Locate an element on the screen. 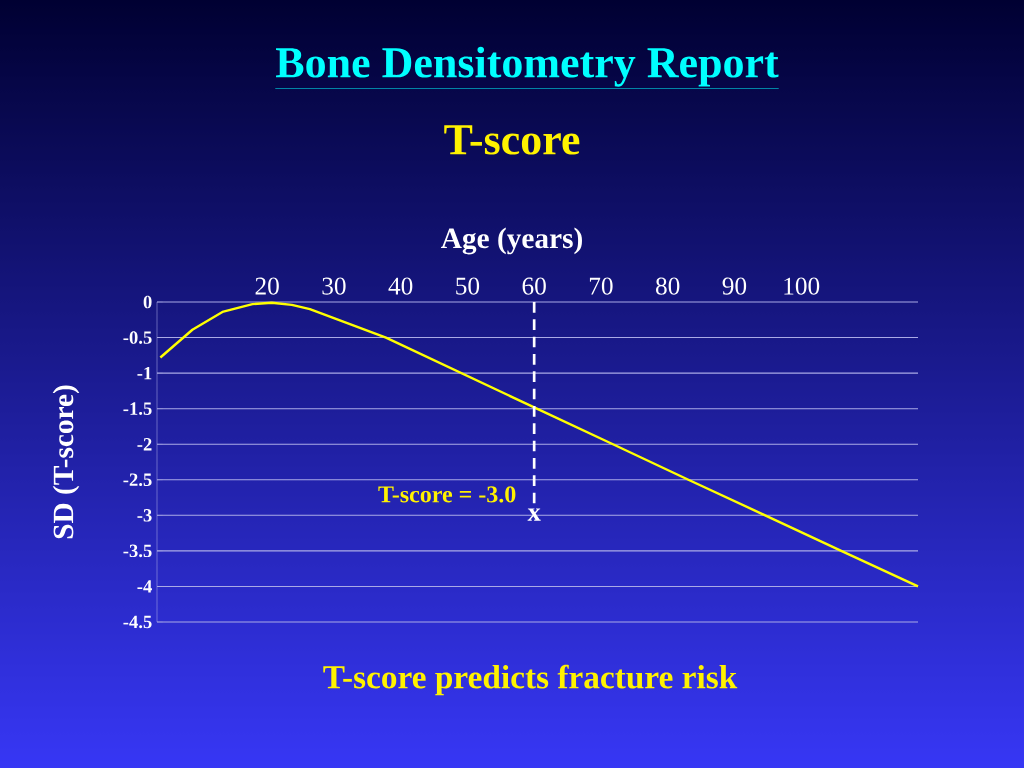  x-tick-label: 30 is located at coordinates (334, 286).